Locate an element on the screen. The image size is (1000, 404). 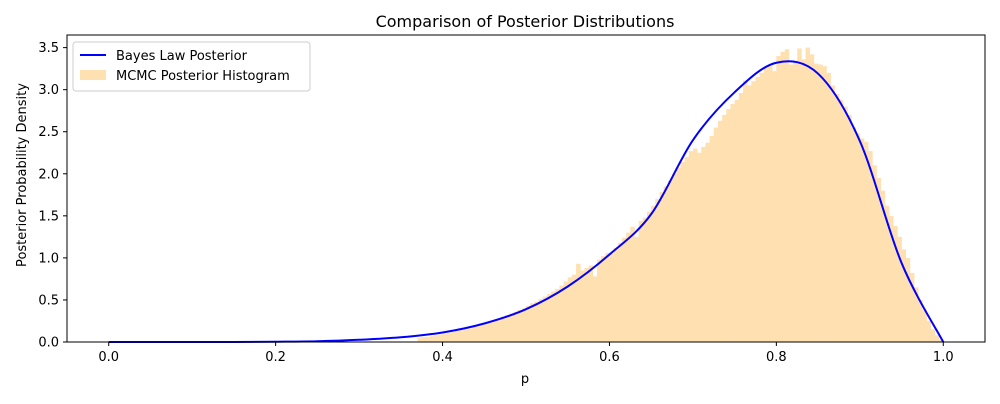
x-tick-label: 0.0 is located at coordinates (108, 357).